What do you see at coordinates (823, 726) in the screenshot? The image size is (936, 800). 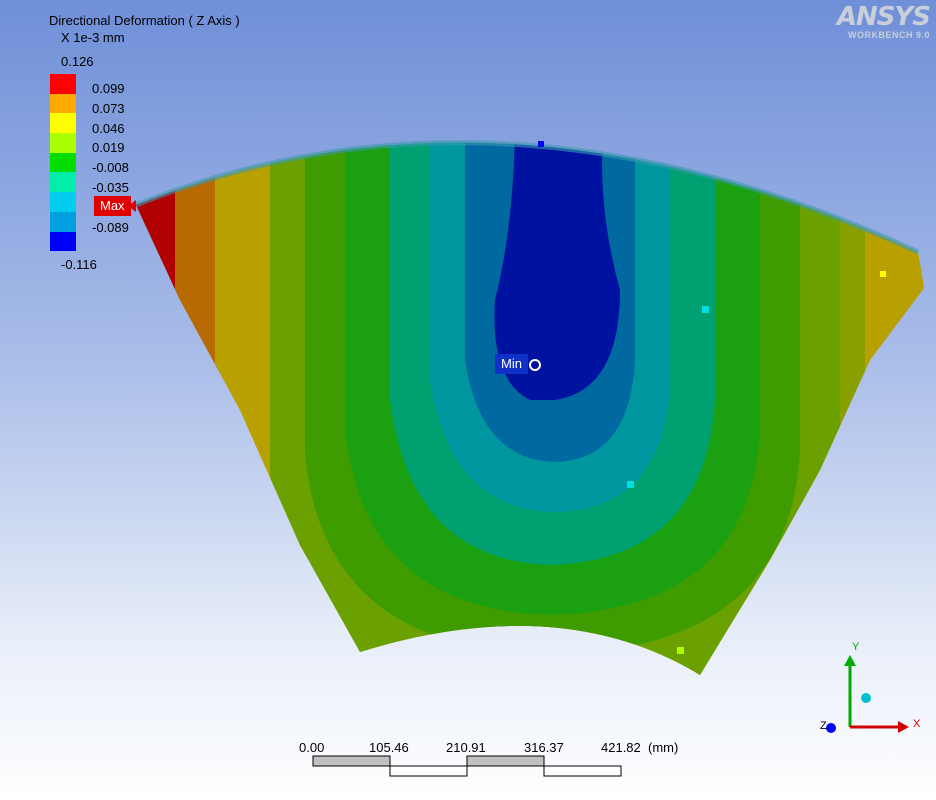 I see `triad-z-label: Z` at bounding box center [823, 726].